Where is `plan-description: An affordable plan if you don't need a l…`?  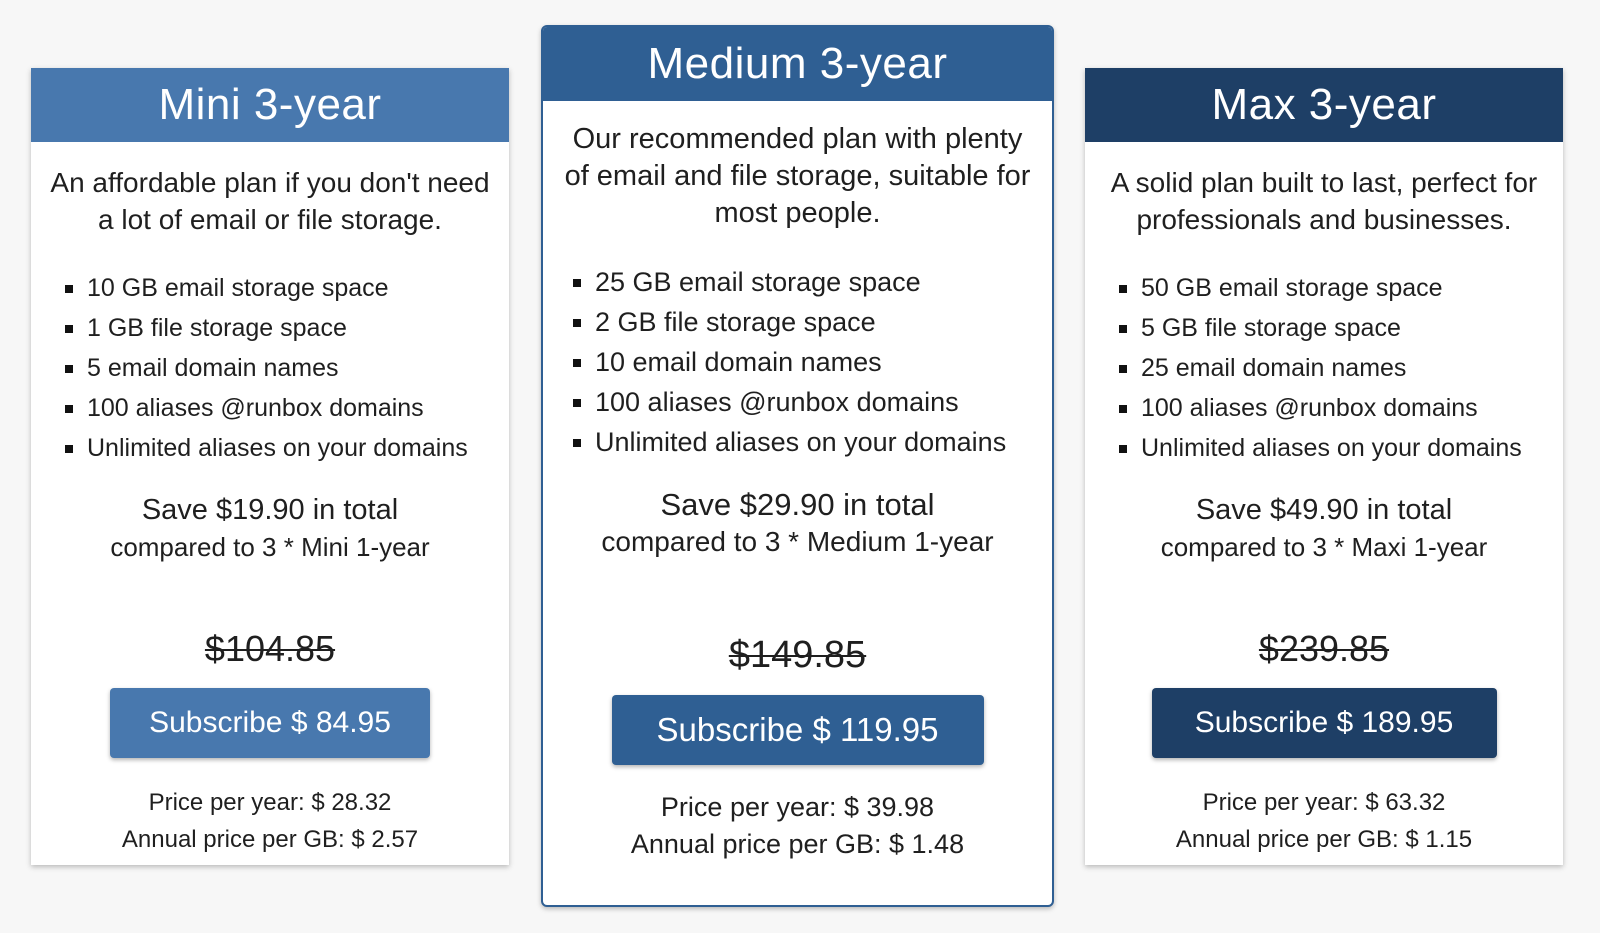 plan-description: An affordable plan if you don't need a l… is located at coordinates (270, 201).